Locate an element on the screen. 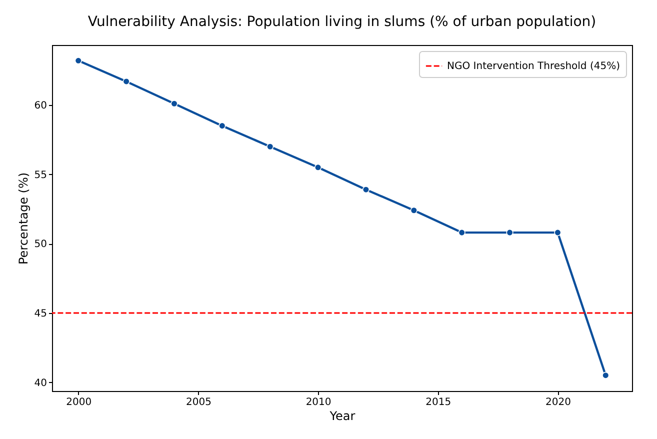  x-tick-label: 2015 is located at coordinates (439, 402).